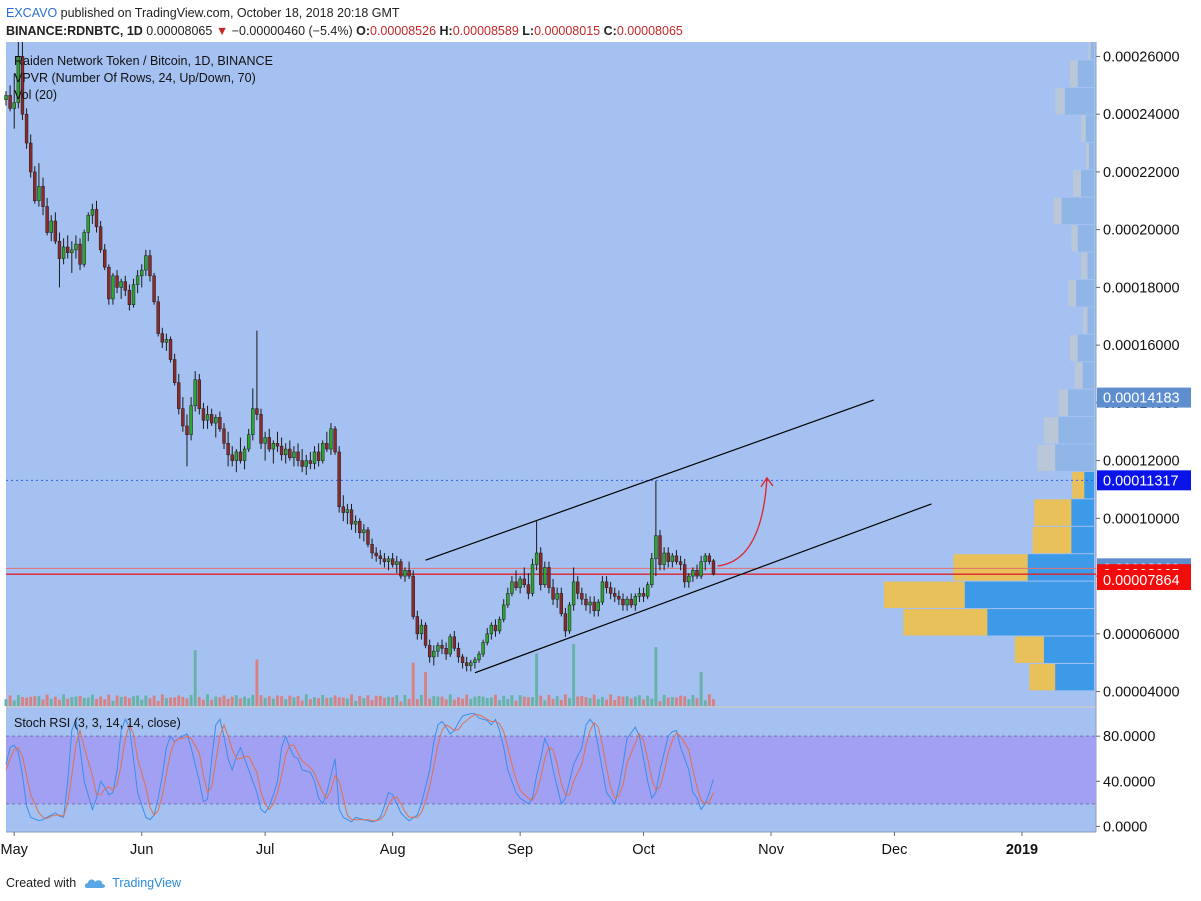 This screenshot has height=901, width=1201. What do you see at coordinates (15, 850) in the screenshot?
I see `time-tick-label: May` at bounding box center [15, 850].